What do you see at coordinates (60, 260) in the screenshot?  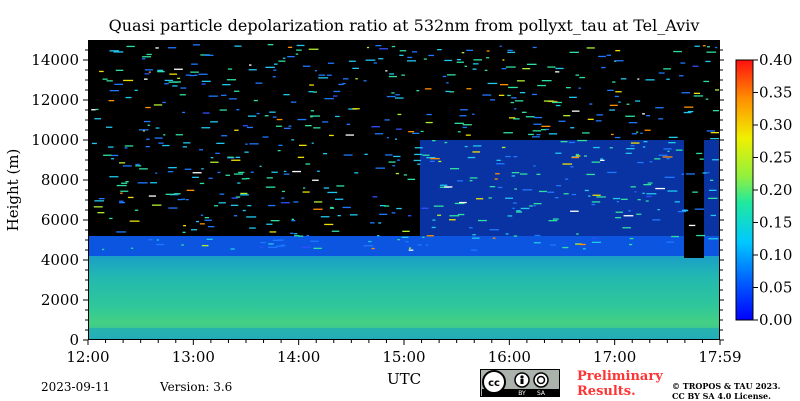 I see `y-tick-label: 4000` at bounding box center [60, 260].